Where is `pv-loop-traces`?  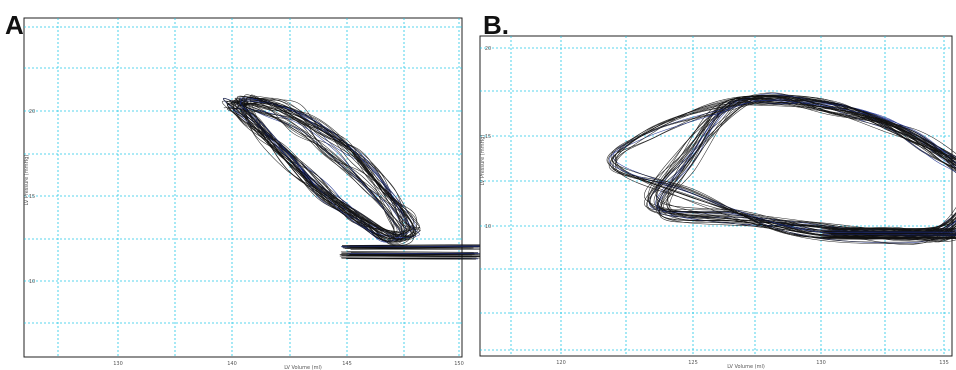 pv-loop-traces is located at coordinates (353, 177).